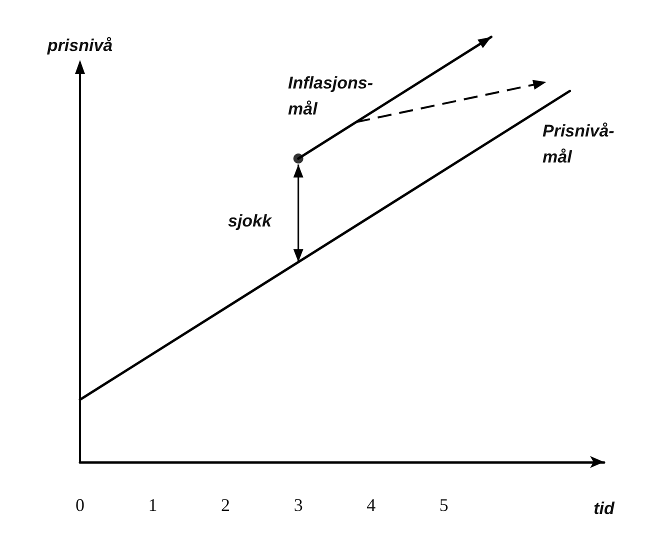  I want to click on x-tick-label: 0, so click(80, 505).